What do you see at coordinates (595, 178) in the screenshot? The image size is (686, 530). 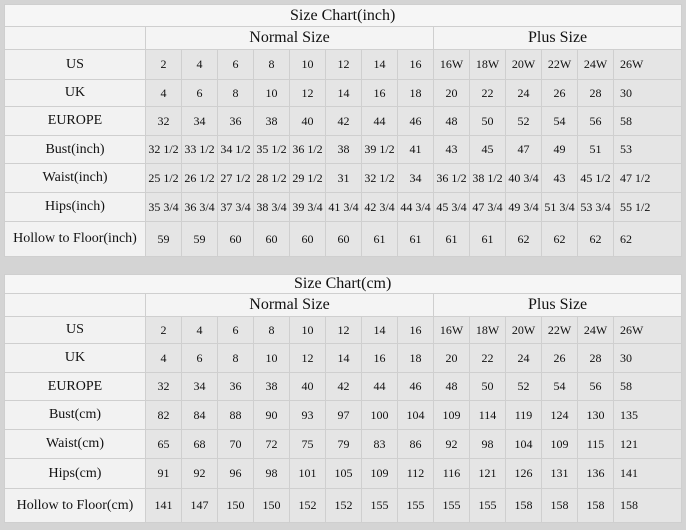 I see `table-cell: 45 1/2` at bounding box center [595, 178].